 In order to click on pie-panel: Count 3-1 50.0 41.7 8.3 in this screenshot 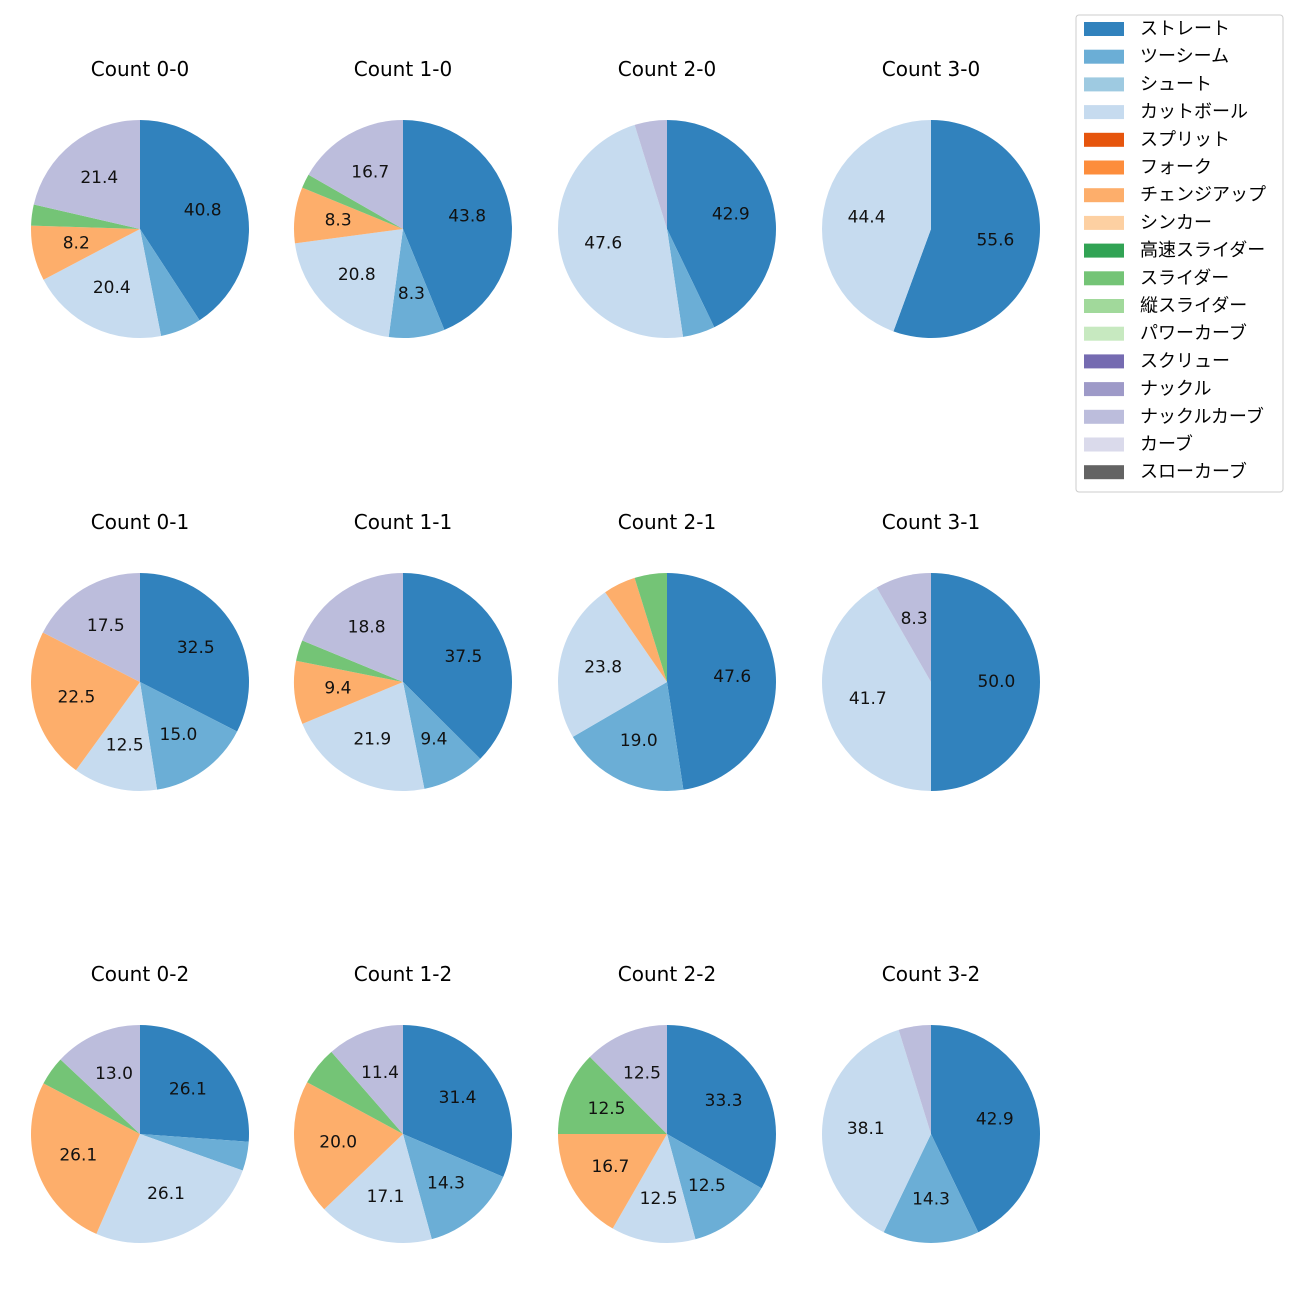, I will do `click(931, 650)`.